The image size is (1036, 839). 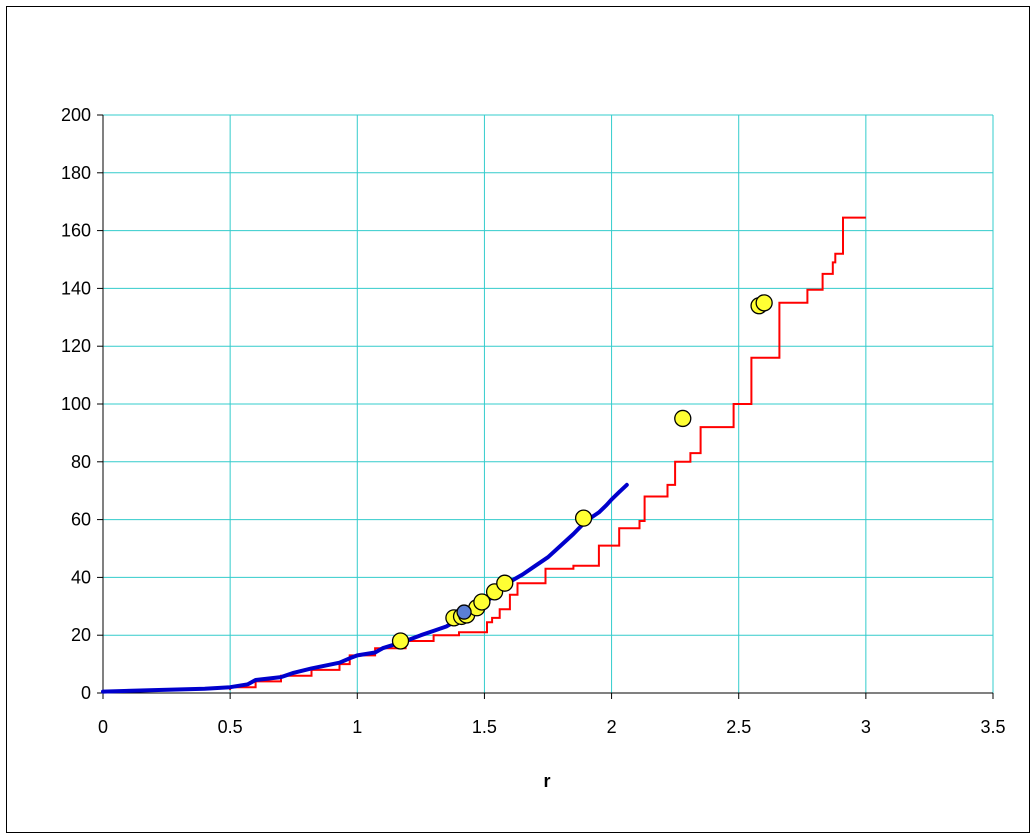 What do you see at coordinates (866, 727) in the screenshot?
I see `x-tick-label: 3` at bounding box center [866, 727].